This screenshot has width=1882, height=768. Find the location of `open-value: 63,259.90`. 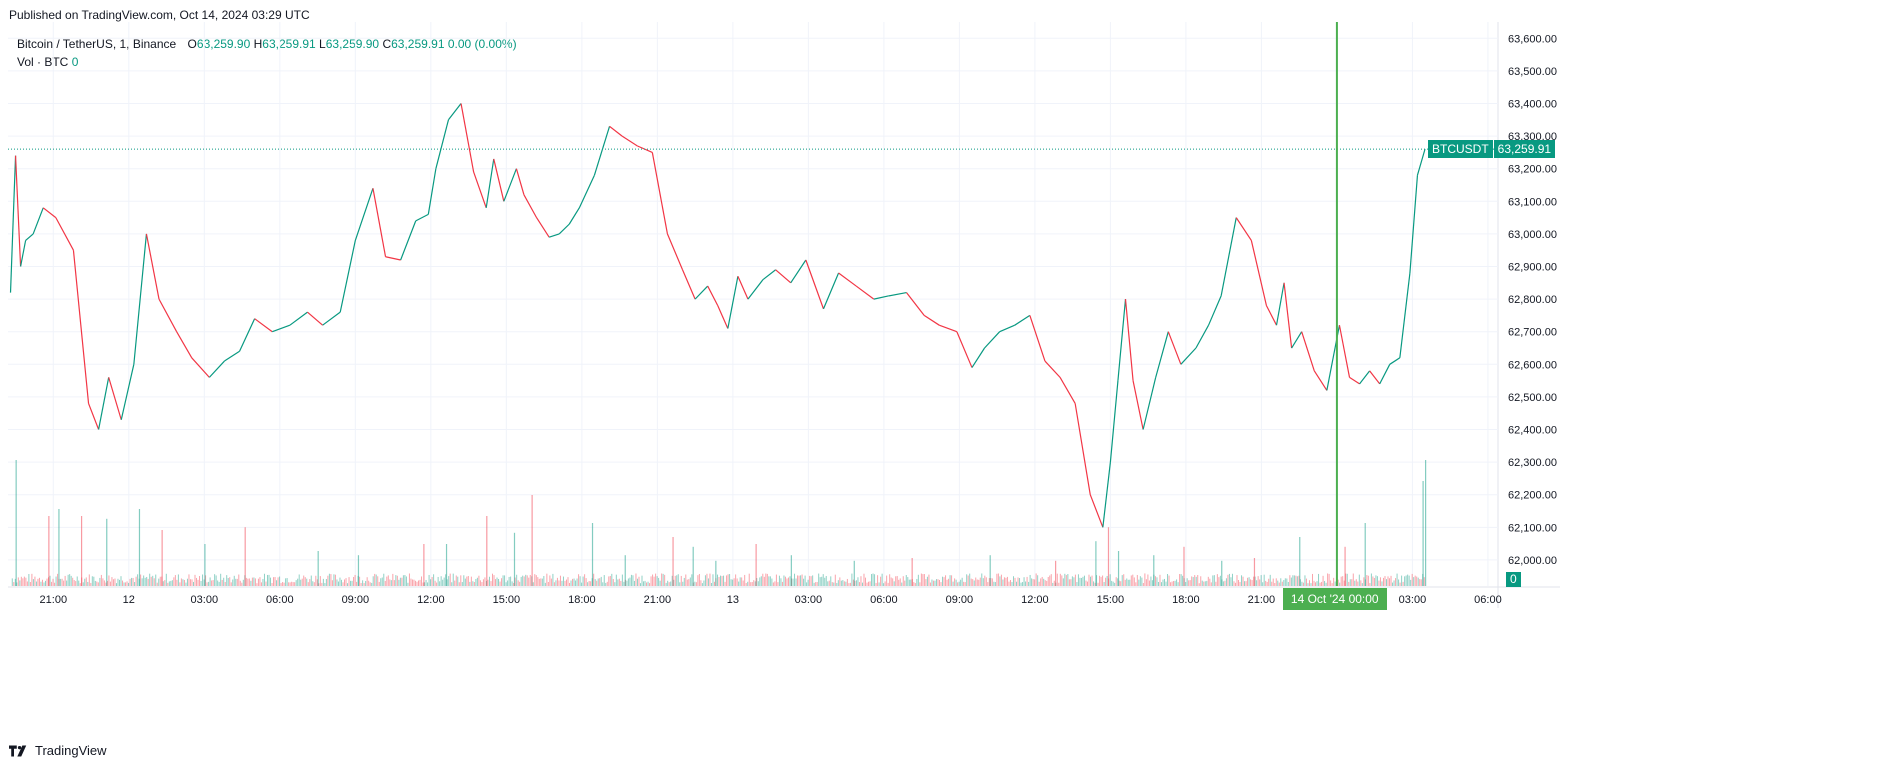

open-value: 63,259.90 is located at coordinates (223, 44).